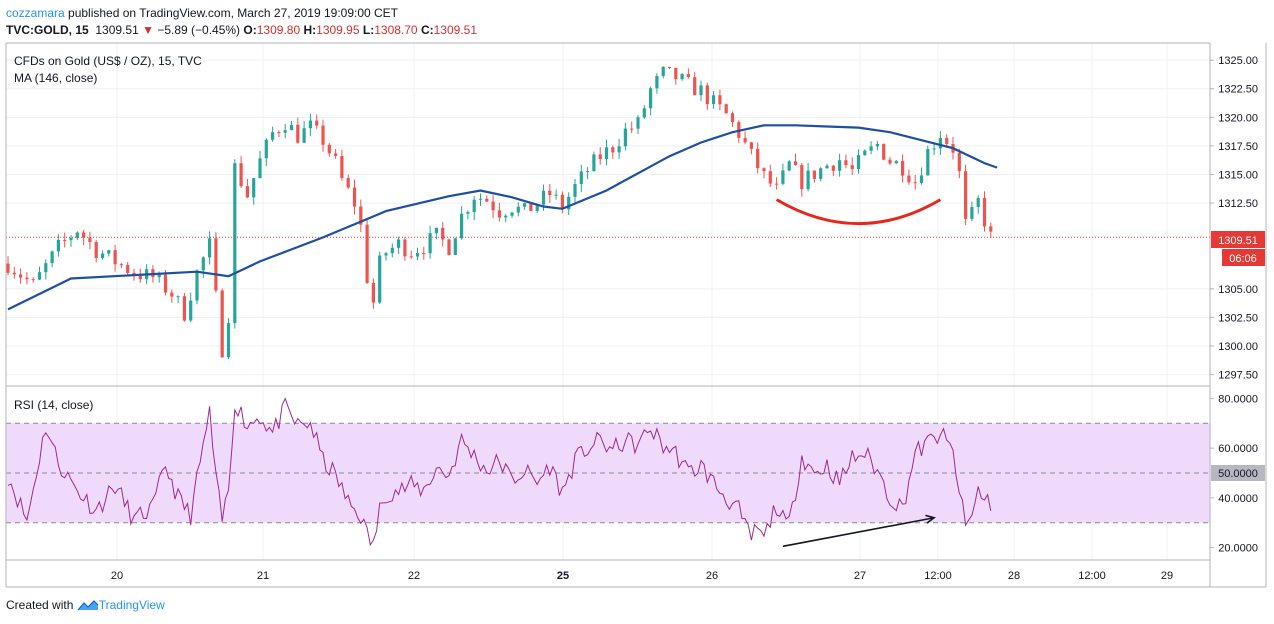  Describe the element at coordinates (47, 30) in the screenshot. I see `symbol-name: TVC:GOLD, 15` at that location.